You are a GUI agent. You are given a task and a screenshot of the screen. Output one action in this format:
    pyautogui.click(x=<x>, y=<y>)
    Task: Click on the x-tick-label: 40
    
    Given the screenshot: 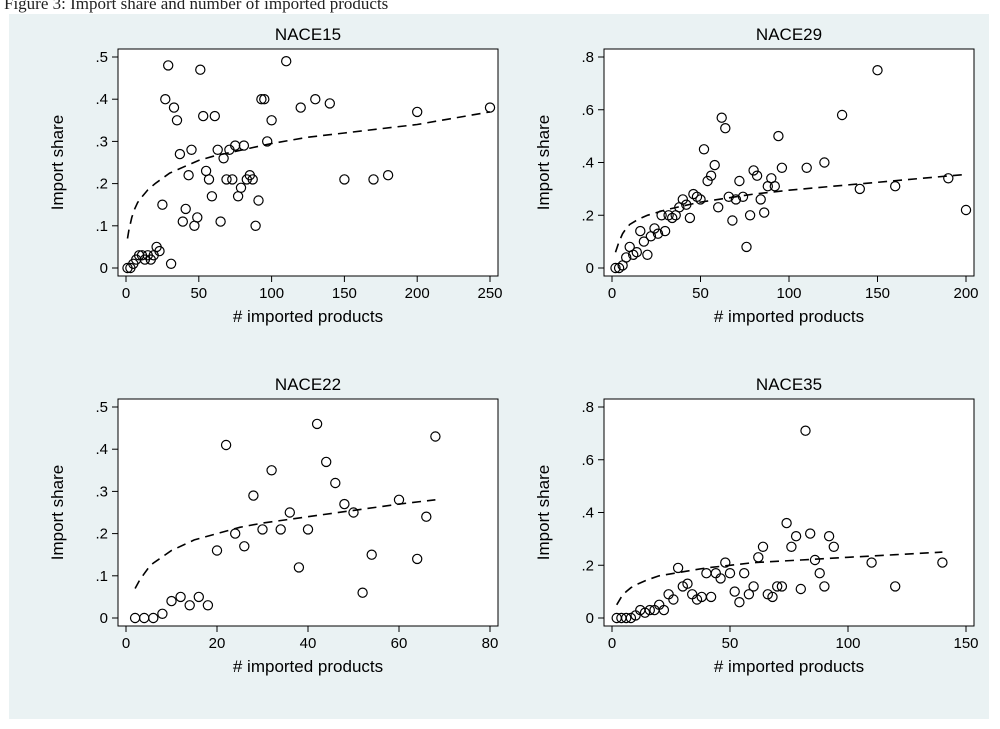 What is the action you would take?
    pyautogui.click(x=308, y=643)
    